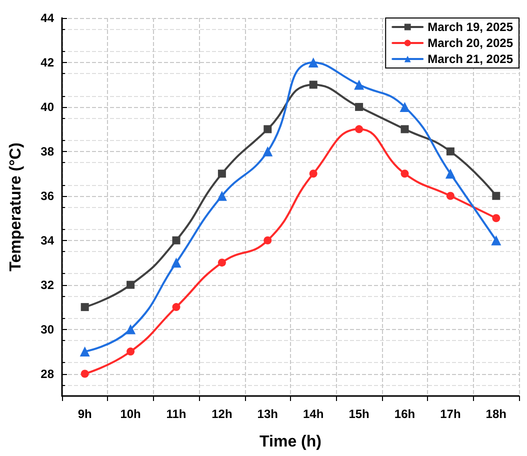 This screenshot has height=456, width=527. I want to click on x-tick-label: 18h, so click(496, 414).